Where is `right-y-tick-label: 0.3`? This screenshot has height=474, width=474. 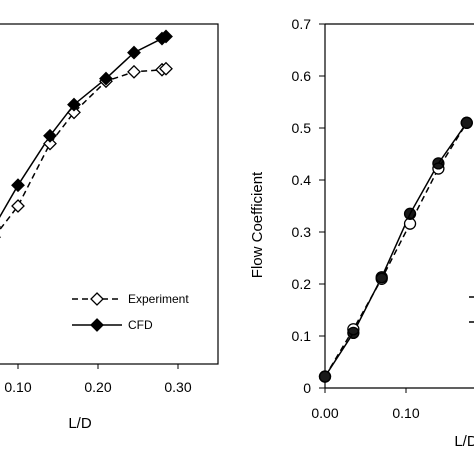 right-y-tick-label: 0.3 is located at coordinates (302, 232).